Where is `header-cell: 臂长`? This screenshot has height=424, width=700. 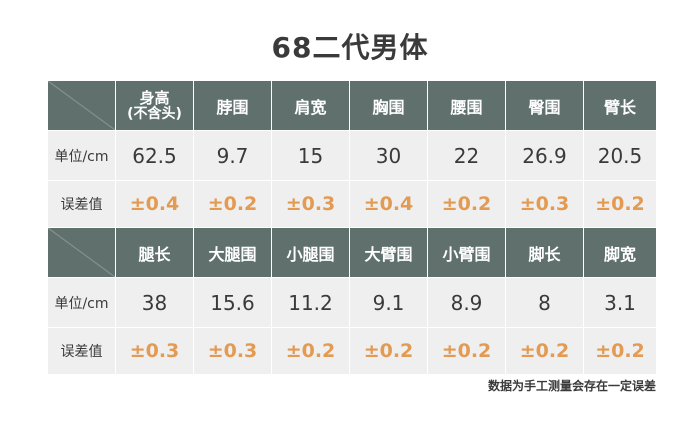 header-cell: 臂长 is located at coordinates (620, 106).